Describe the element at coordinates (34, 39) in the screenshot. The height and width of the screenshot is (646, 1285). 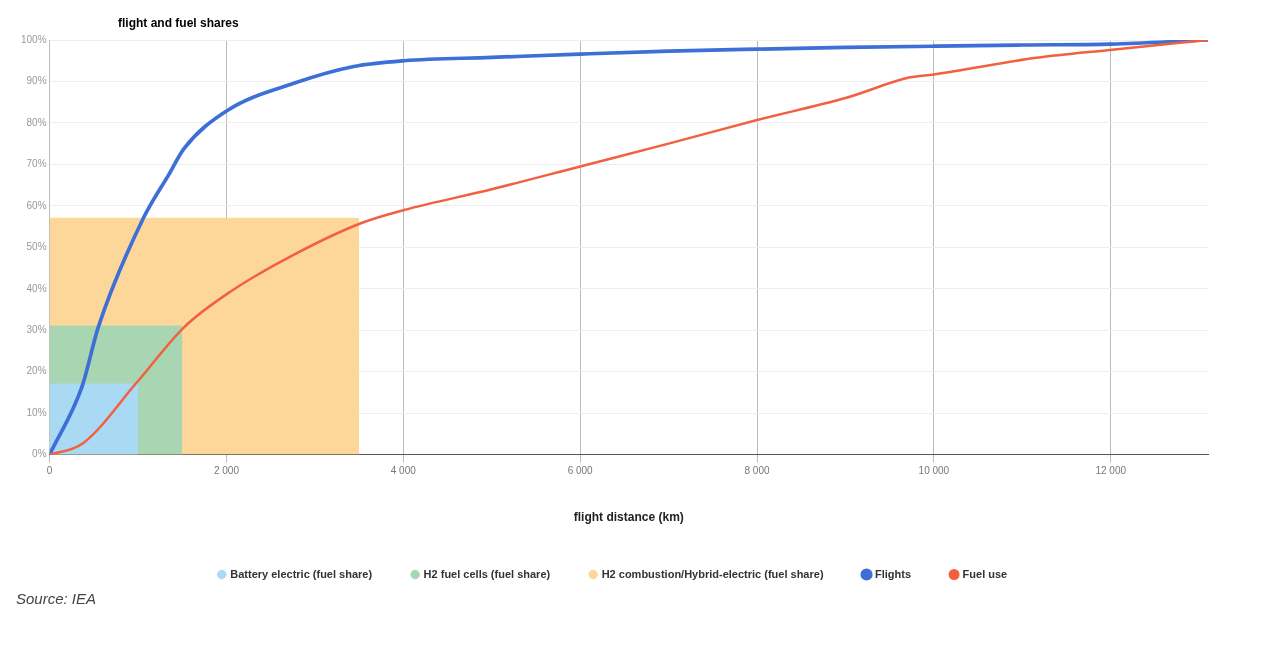
I see `y-tick-label: 100%` at that location.